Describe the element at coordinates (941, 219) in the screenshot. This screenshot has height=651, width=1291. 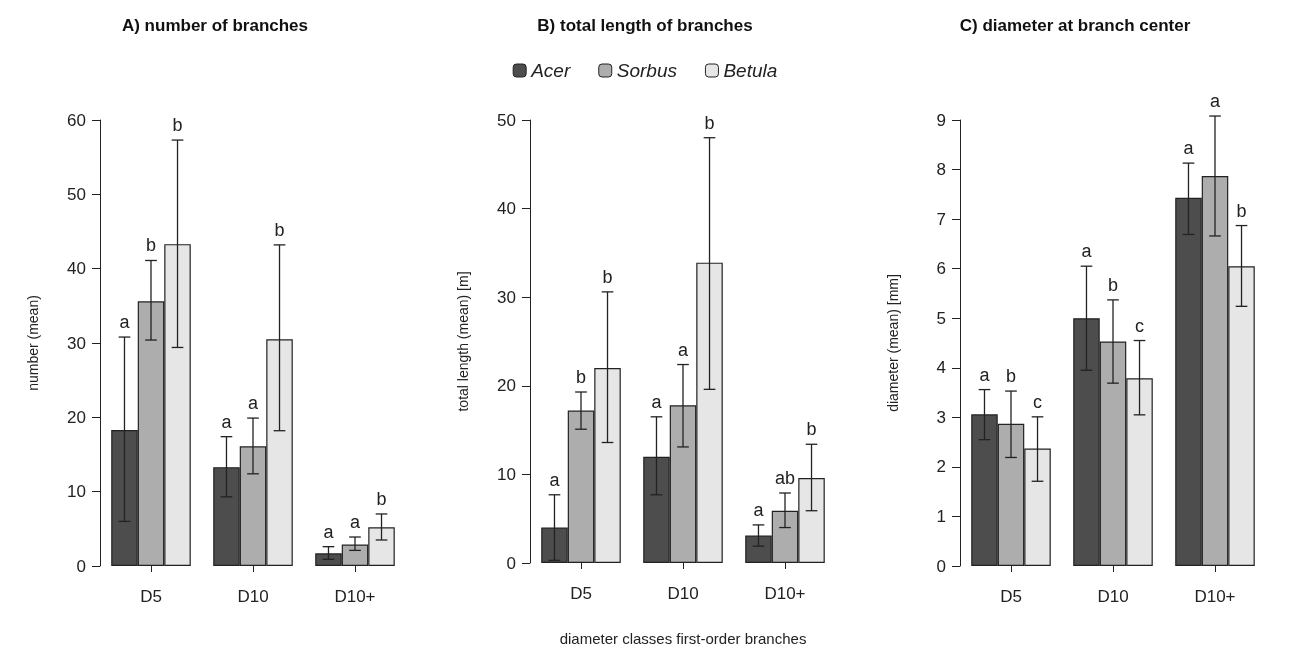
I see `y-tick-label: 7` at that location.